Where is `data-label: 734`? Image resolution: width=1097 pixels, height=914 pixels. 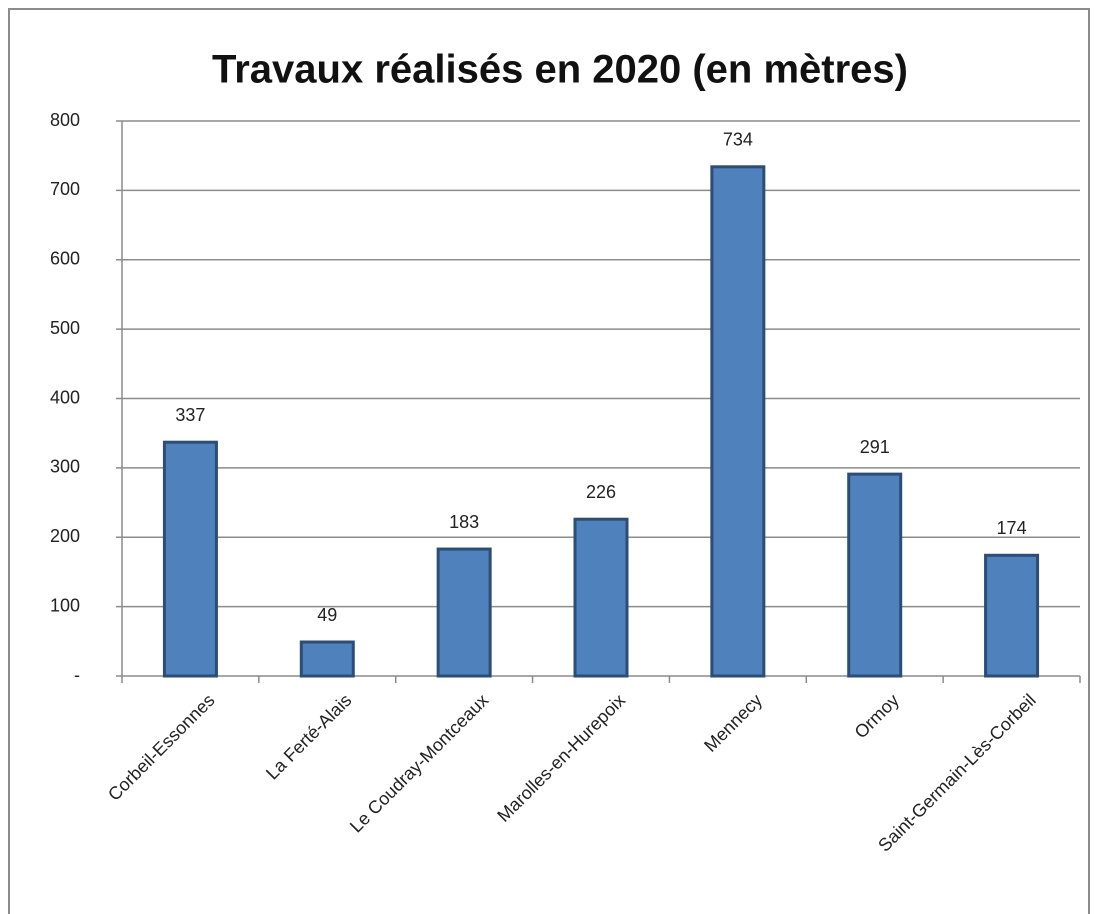 data-label: 734 is located at coordinates (738, 140).